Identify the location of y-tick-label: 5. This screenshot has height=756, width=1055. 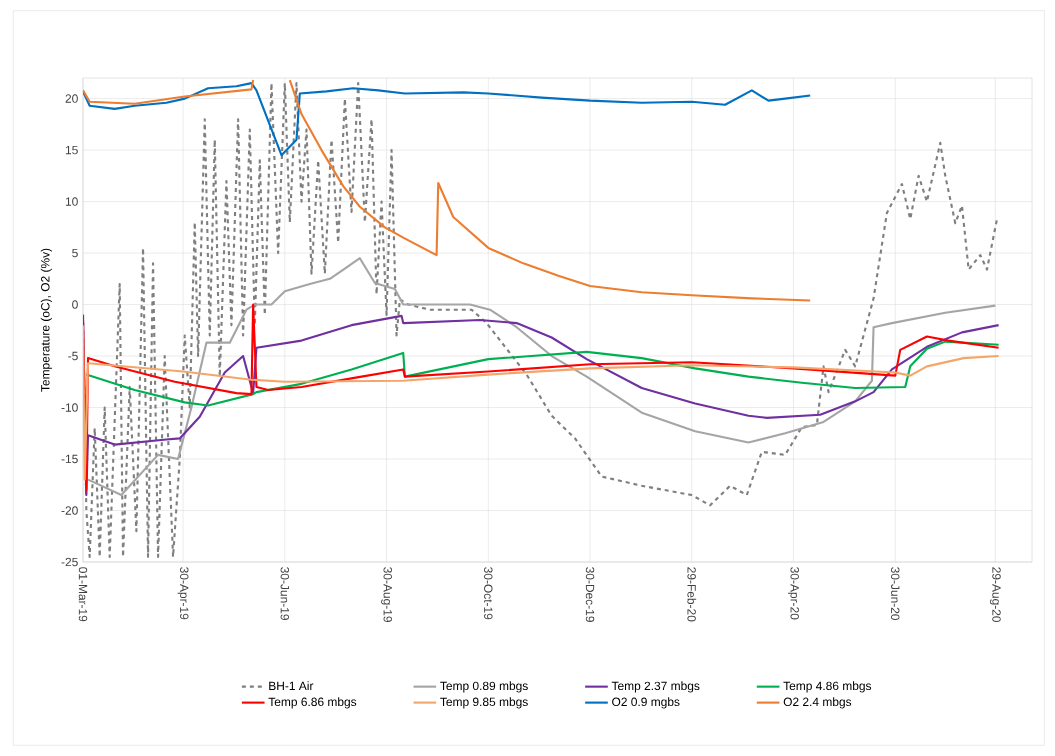
(75, 253).